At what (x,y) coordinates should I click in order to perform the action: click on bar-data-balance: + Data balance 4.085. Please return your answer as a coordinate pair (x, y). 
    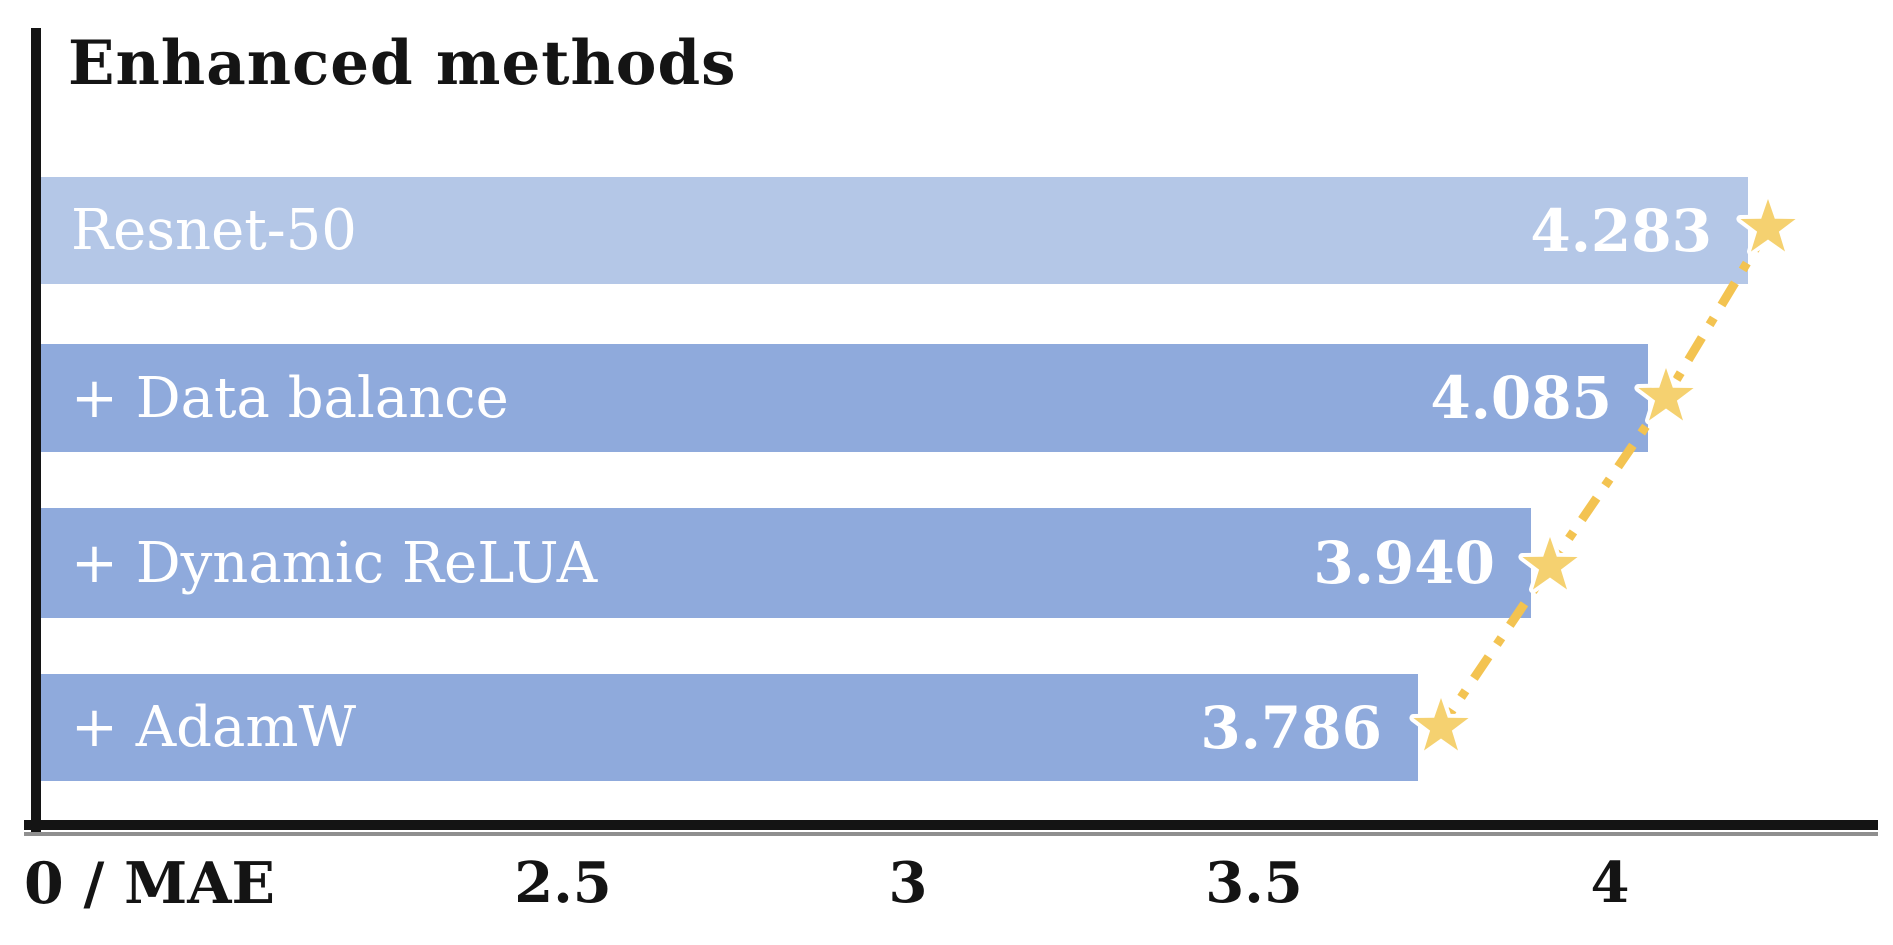
    Looking at the image, I should click on (844, 398).